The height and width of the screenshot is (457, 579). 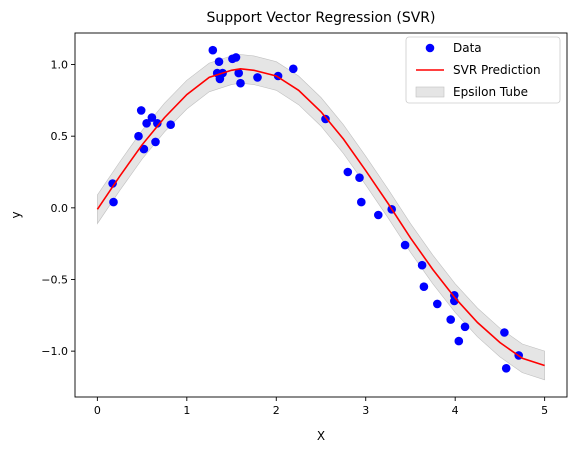 What do you see at coordinates (60, 65) in the screenshot?
I see `y-tick-label: 1.0` at bounding box center [60, 65].